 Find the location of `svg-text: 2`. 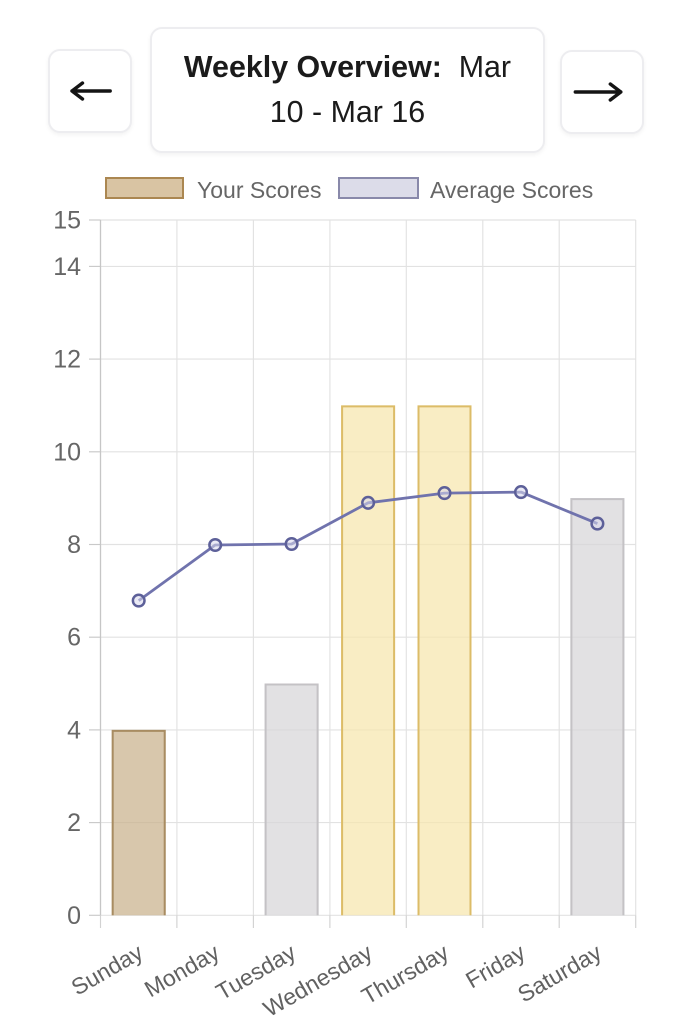

svg-text: 2 is located at coordinates (74, 823).